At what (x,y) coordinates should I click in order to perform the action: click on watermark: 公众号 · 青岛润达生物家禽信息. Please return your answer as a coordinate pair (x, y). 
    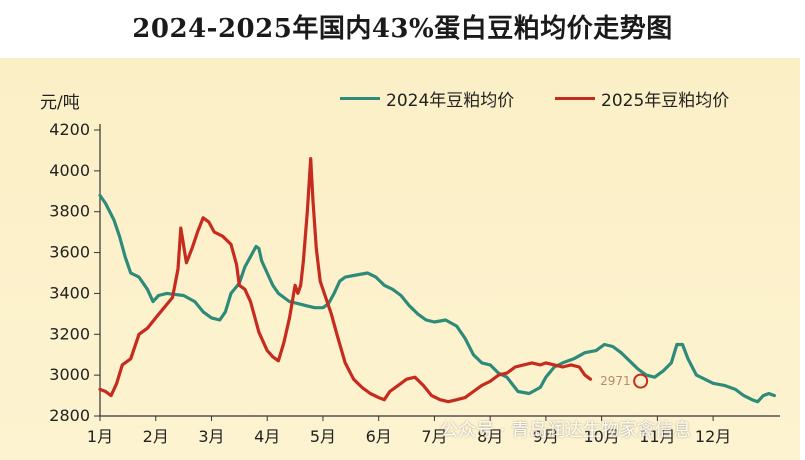
    Looking at the image, I should click on (566, 430).